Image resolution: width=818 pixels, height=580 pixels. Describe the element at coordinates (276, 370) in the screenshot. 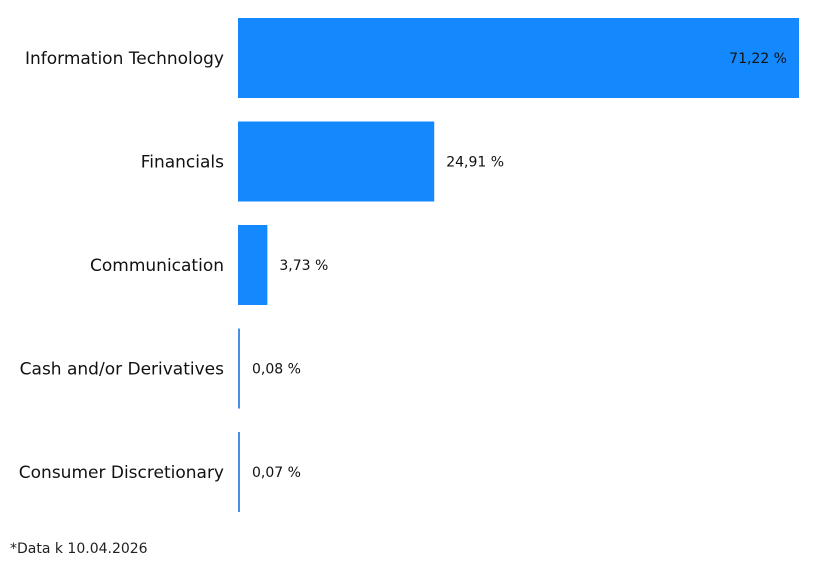

I see `value-label-cash-and-or-derivatives: 0,08 %` at that location.